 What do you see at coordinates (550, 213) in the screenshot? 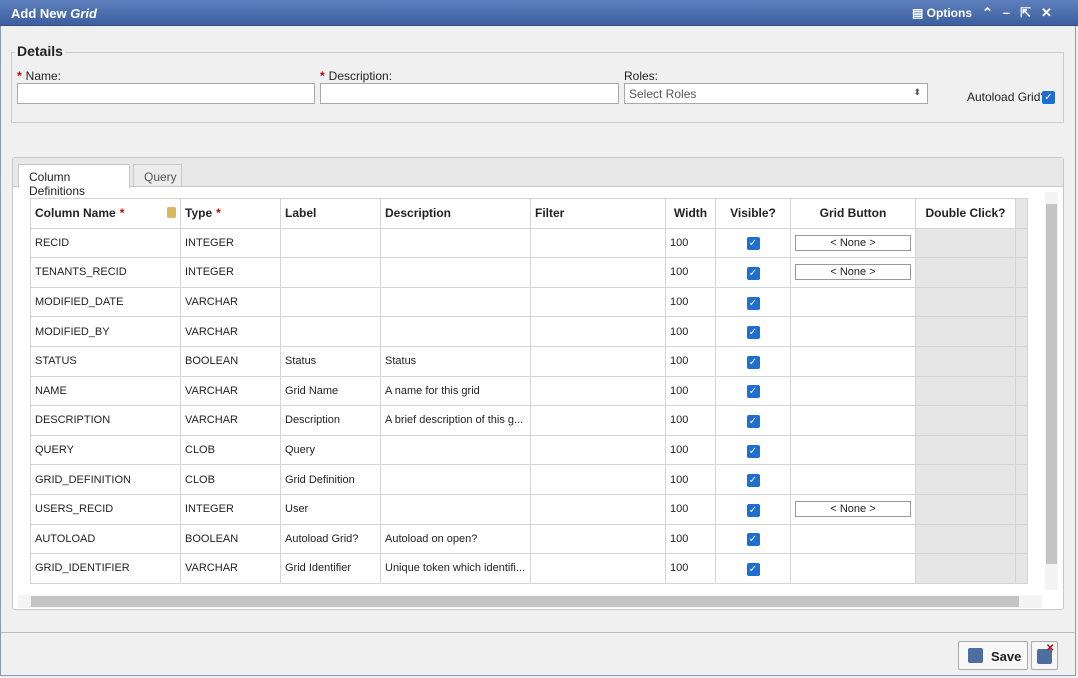
I see `header-text: Filter` at bounding box center [550, 213].